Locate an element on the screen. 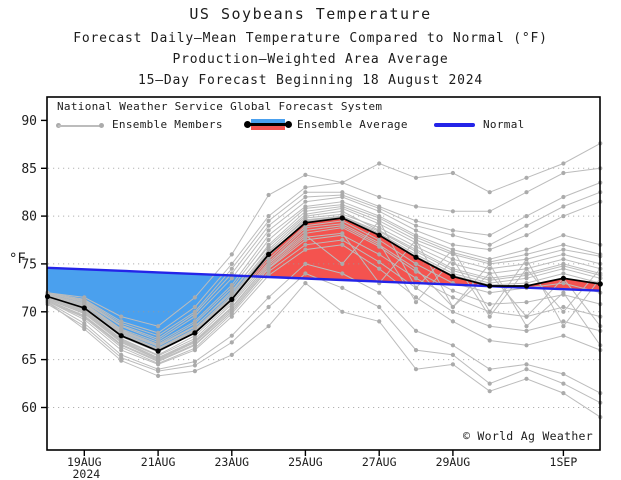 Image resolution: width=621 pixels, height=480 pixels. x-tick-label: 1SEP is located at coordinates (564, 462).